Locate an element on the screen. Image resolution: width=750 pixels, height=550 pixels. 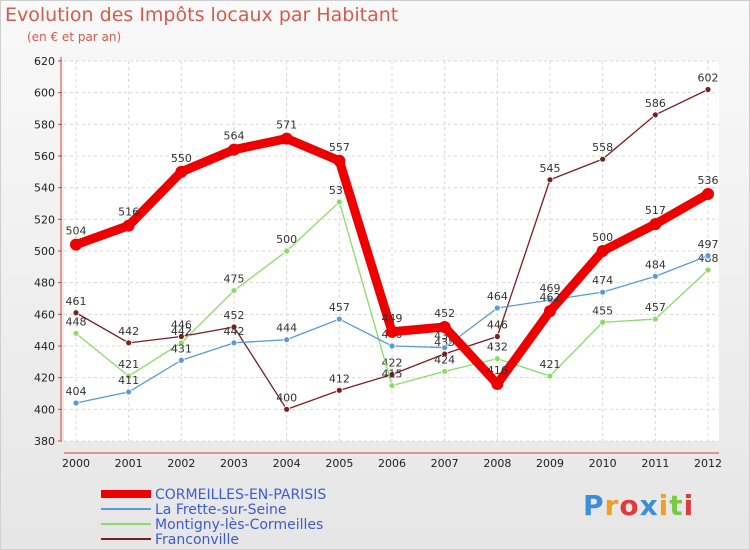
data-label: 504 is located at coordinates (76, 231).